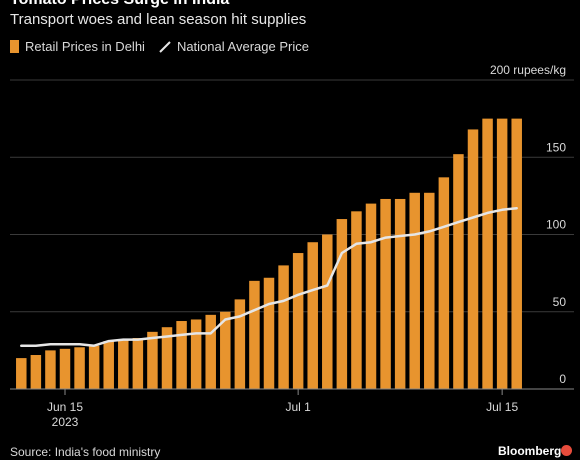  What do you see at coordinates (65, 407) in the screenshot?
I see `x-tick-label: Jun 15` at bounding box center [65, 407].